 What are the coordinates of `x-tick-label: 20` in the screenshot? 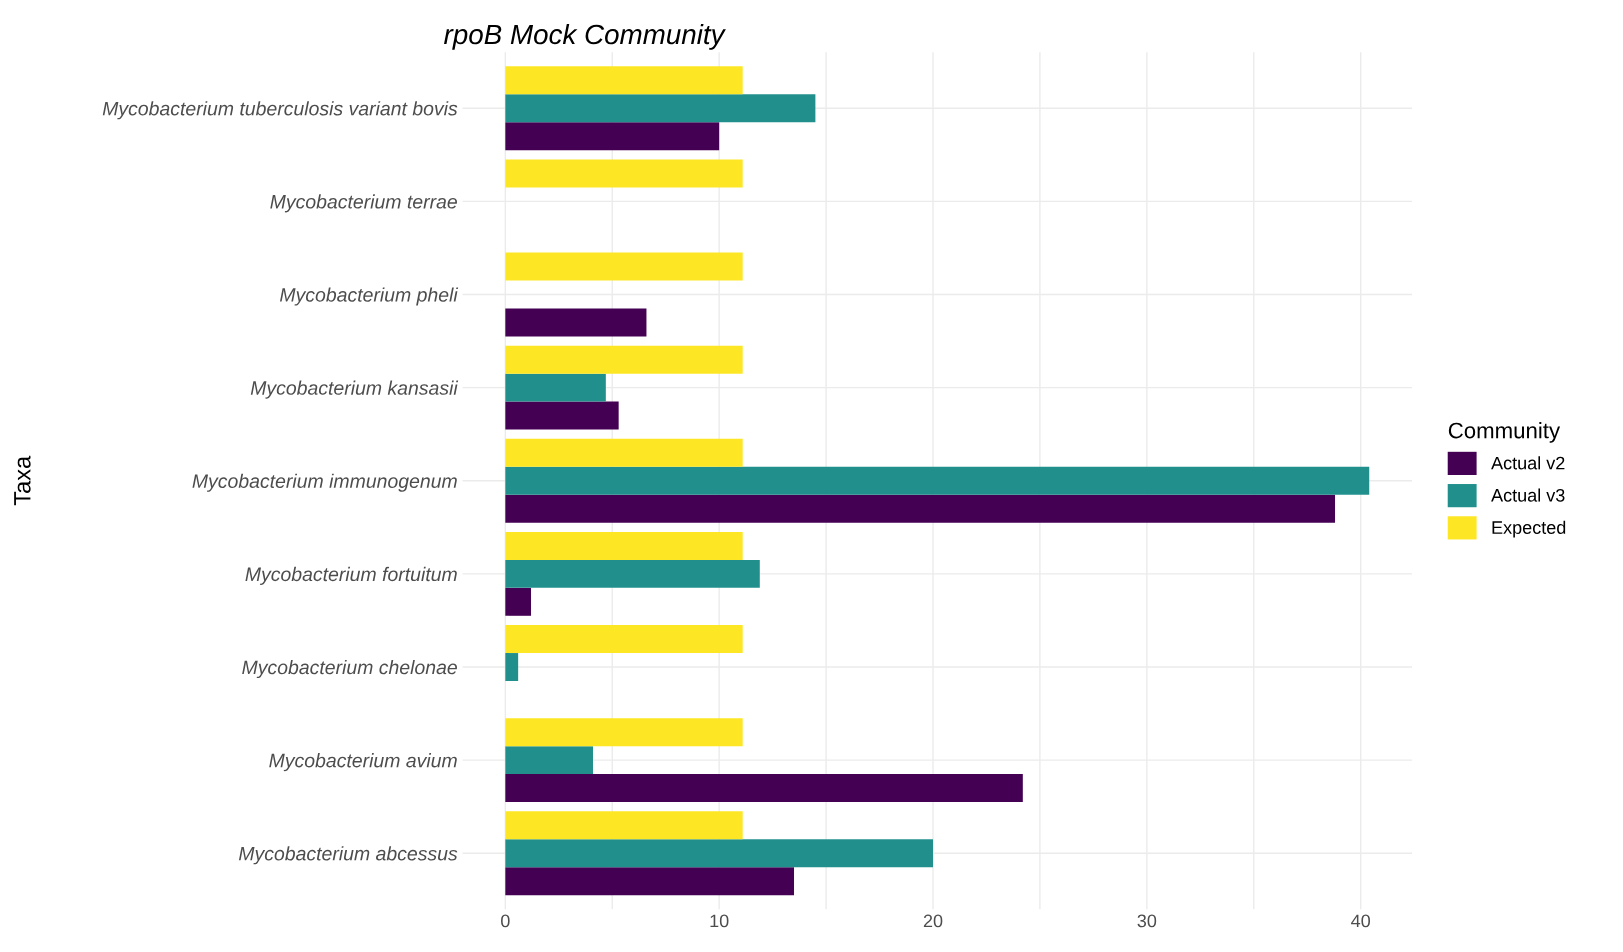 It's located at (933, 921).